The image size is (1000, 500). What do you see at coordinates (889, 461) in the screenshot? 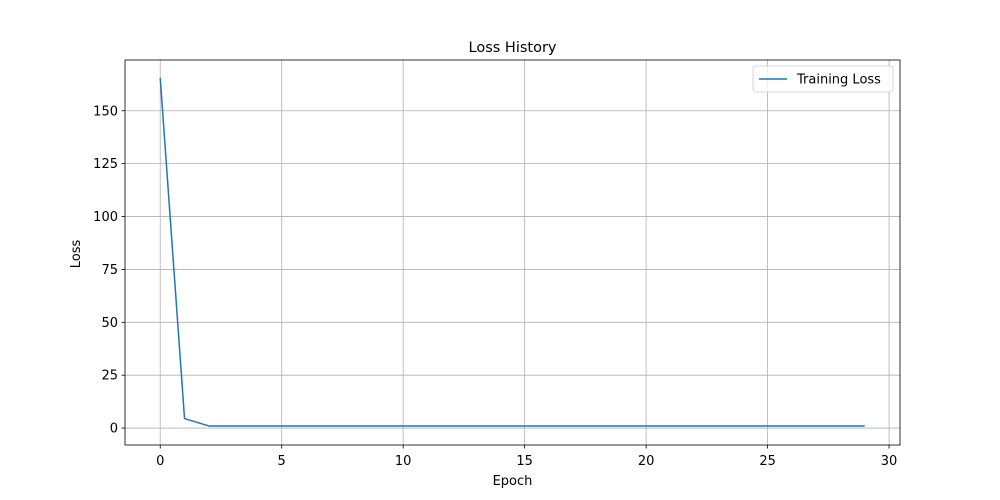
I see `x-tick-label: 30` at bounding box center [889, 461].